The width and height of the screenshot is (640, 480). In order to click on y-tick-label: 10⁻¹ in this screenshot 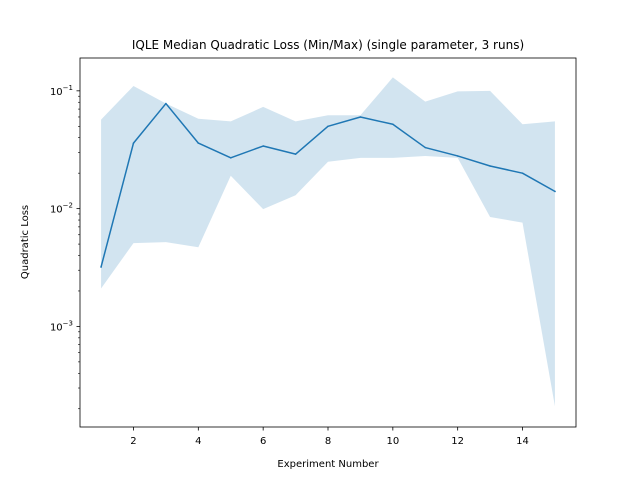, I will do `click(61, 91)`.